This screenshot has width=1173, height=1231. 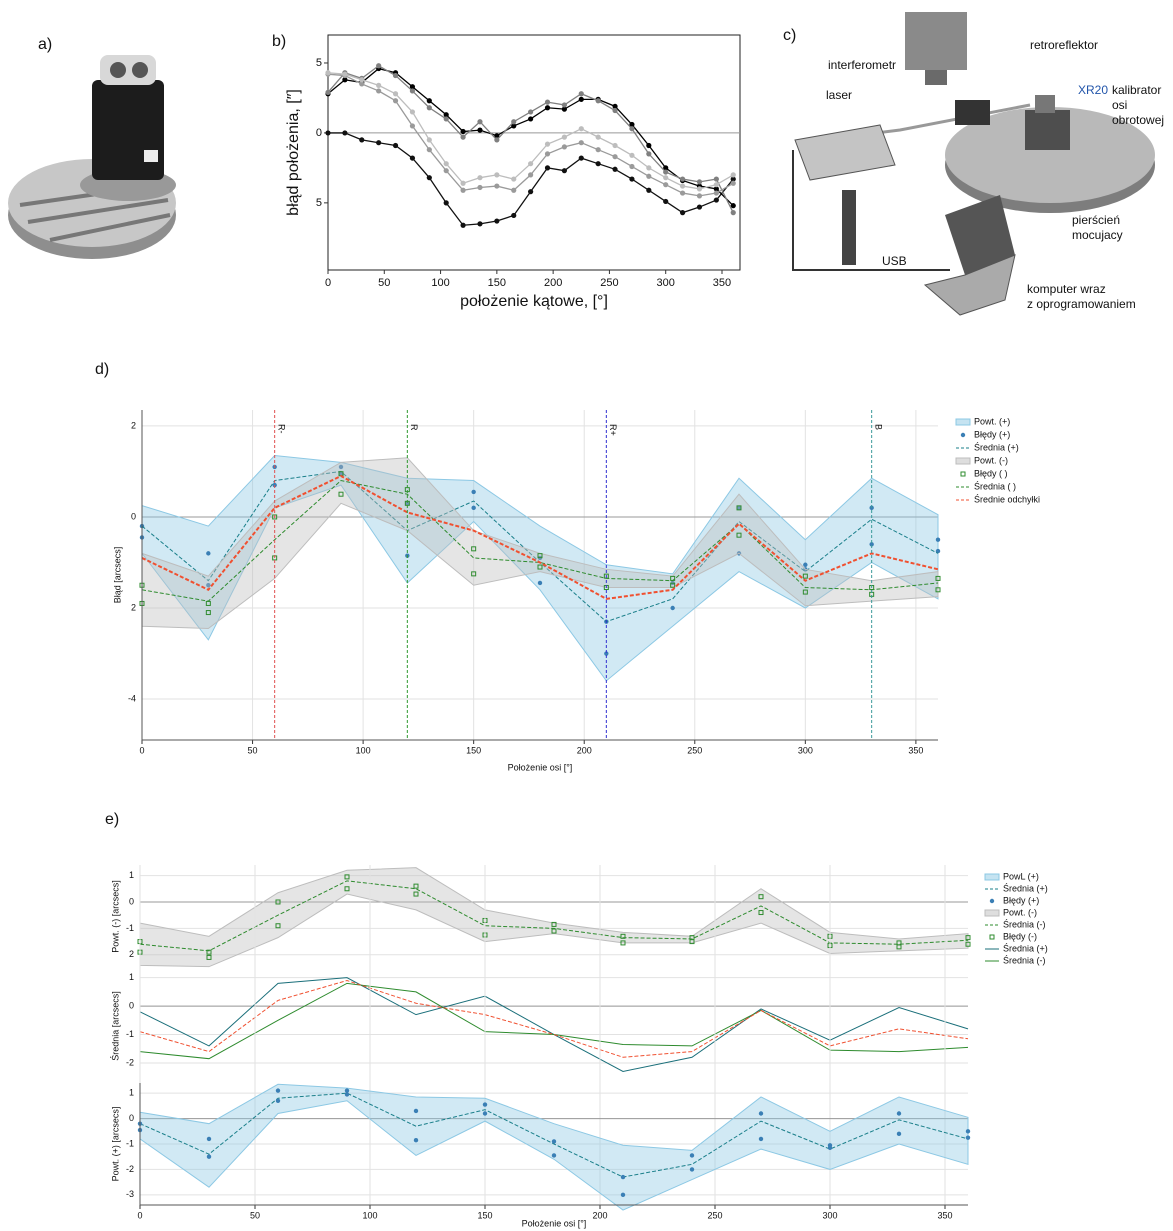 I want to click on y-tick-label: 2, so click(x=133, y=425).